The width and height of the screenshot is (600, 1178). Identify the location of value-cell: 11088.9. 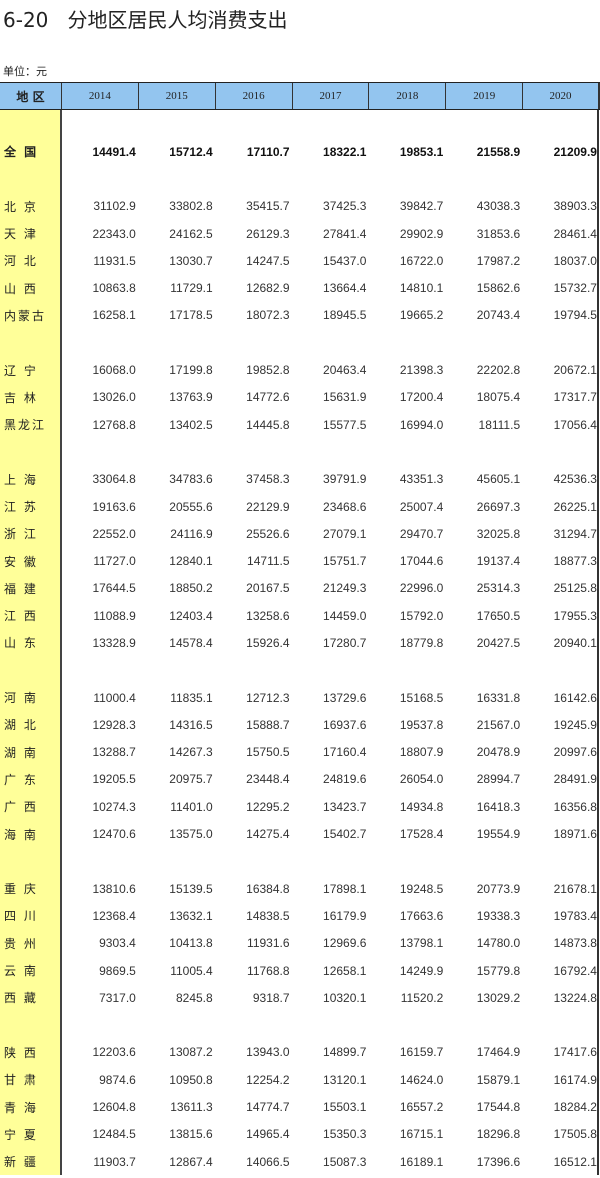
(114, 615).